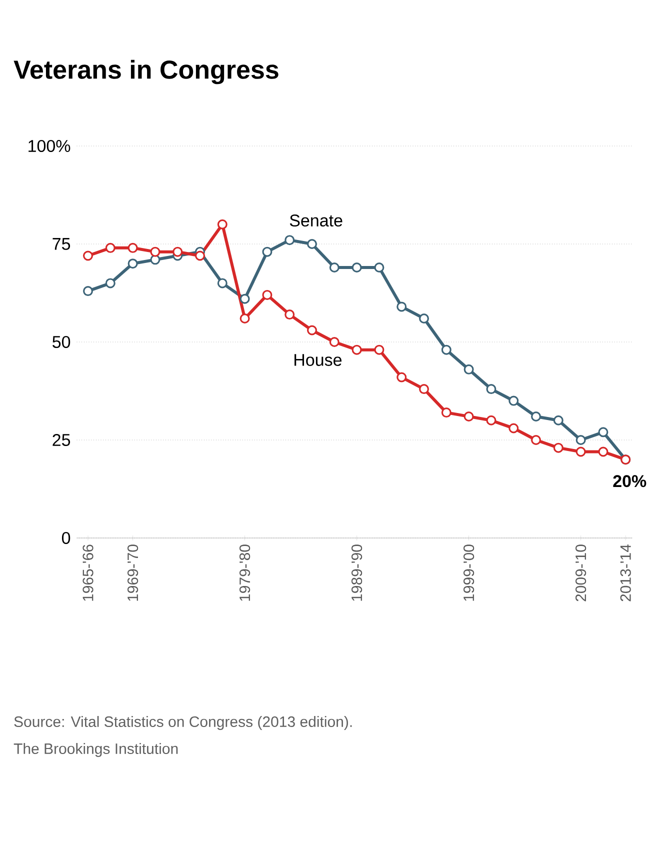  Describe the element at coordinates (625, 573) in the screenshot. I see `x-tick-label: 2013-'14` at that location.